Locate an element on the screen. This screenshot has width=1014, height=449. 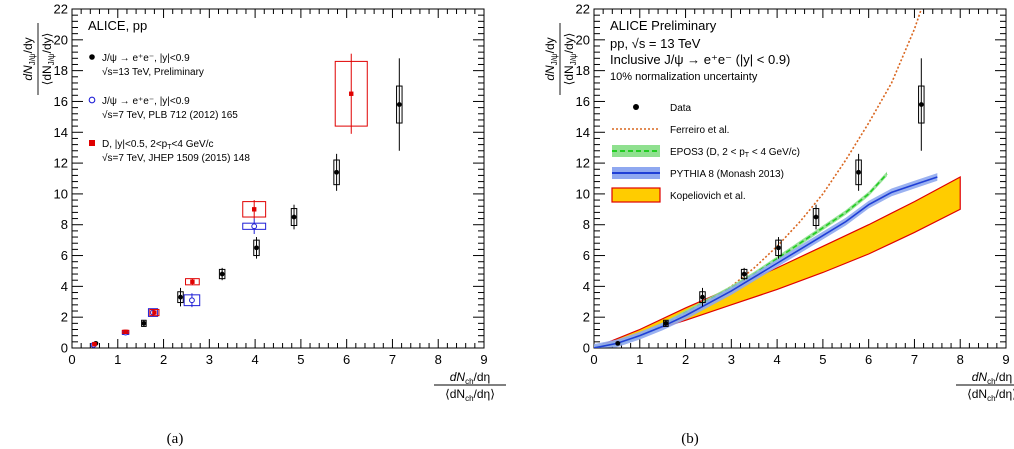
legend-label: EPOS3 (D, 2 < pT < 4 GeV/c) is located at coordinates (735, 153).